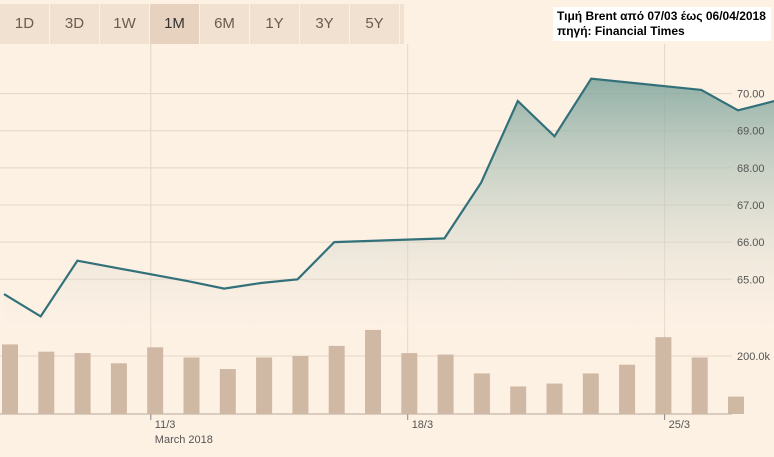 The width and height of the screenshot is (774, 457). Describe the element at coordinates (751, 95) in the screenshot. I see `y-tick-label: 70.00` at that location.